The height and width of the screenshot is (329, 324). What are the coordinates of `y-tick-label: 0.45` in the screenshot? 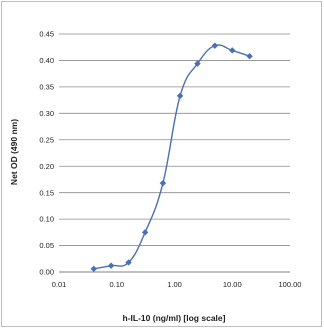 It's located at (46, 34).